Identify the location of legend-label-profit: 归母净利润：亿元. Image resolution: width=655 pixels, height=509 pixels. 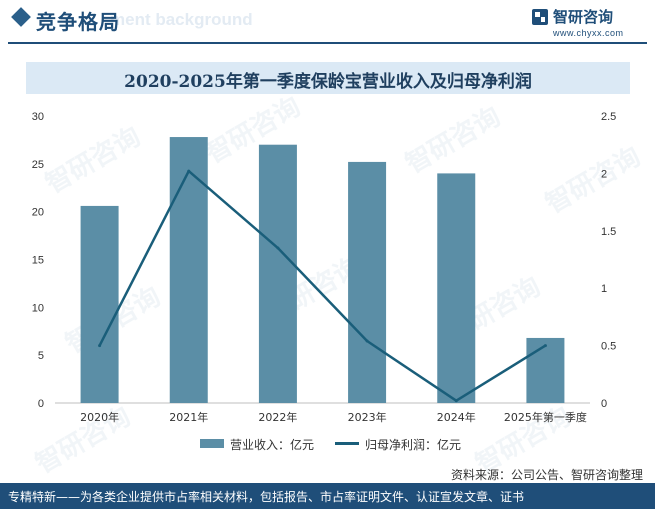
(413, 445).